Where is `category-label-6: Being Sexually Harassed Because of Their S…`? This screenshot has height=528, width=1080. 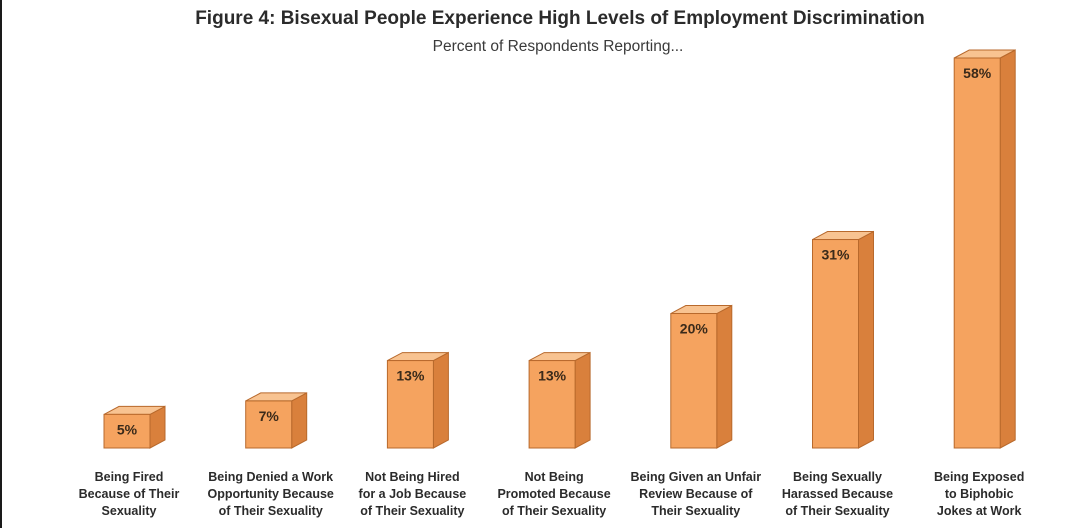
category-label-6: Being Sexually Harassed Because of Their S… is located at coordinates (838, 494).